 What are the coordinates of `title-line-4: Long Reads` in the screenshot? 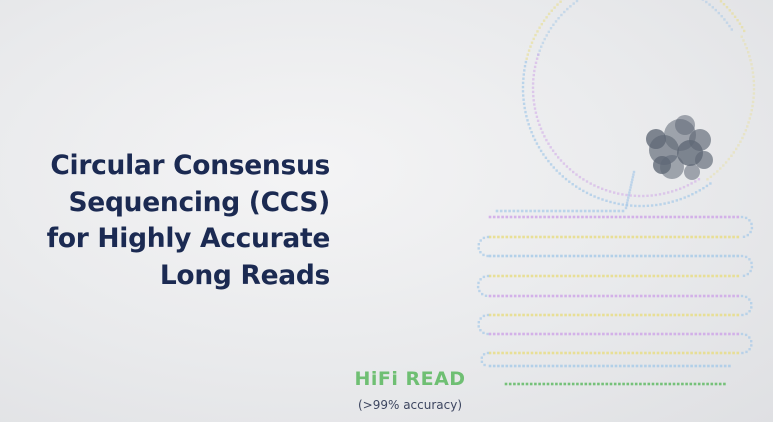 It's located at (244, 275).